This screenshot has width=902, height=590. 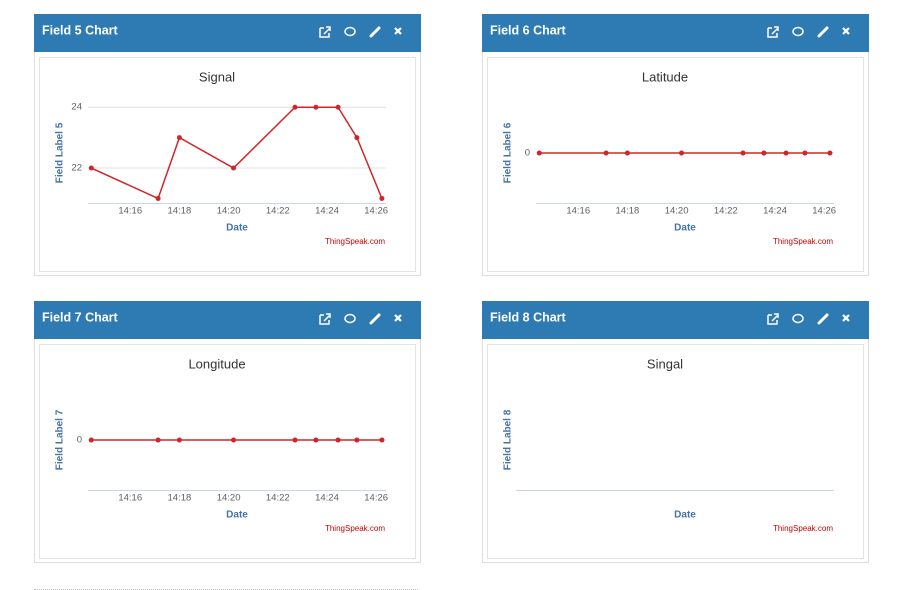 I want to click on y-axis-label: Field Label 7, so click(x=60, y=439).